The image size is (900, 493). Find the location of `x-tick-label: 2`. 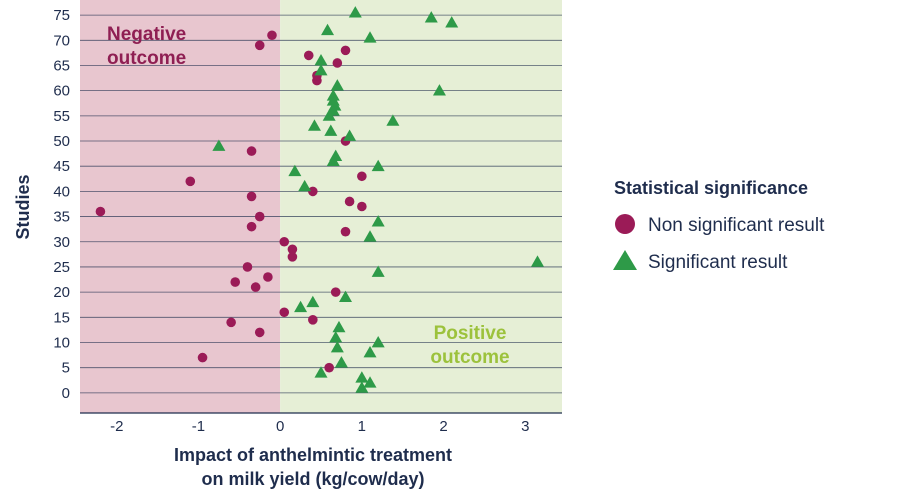

x-tick-label: 2 is located at coordinates (443, 426).